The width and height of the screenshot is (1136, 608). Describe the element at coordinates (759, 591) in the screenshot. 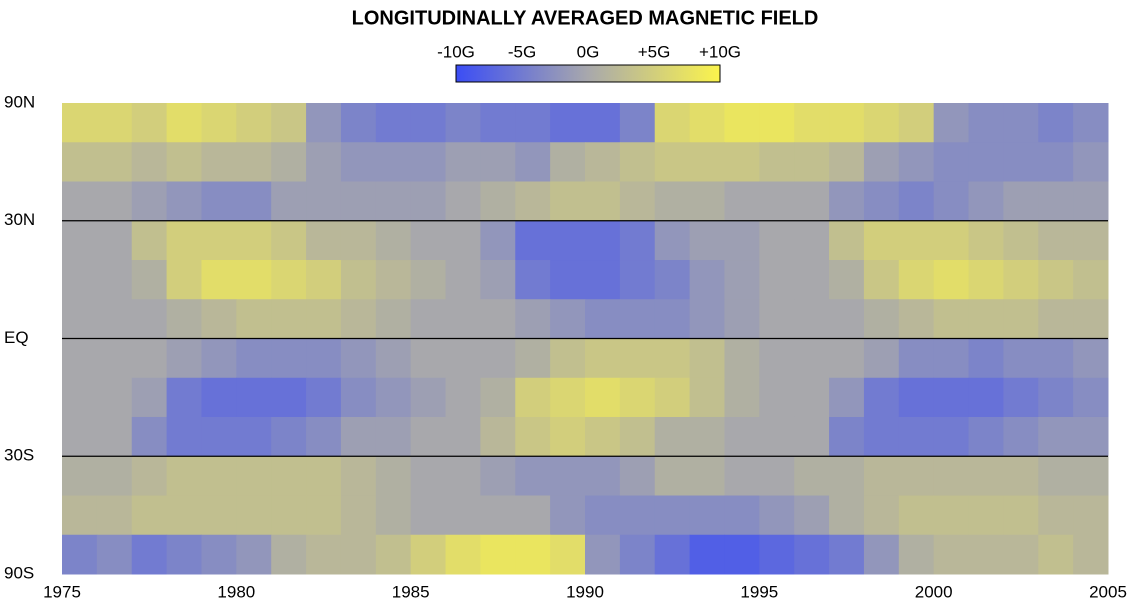

I see `x-tick-label: 1995` at that location.